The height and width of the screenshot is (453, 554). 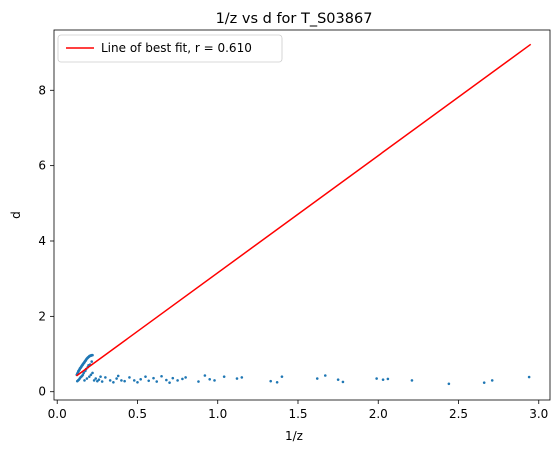 I want to click on x-tick-label: 2.5, so click(x=458, y=414).